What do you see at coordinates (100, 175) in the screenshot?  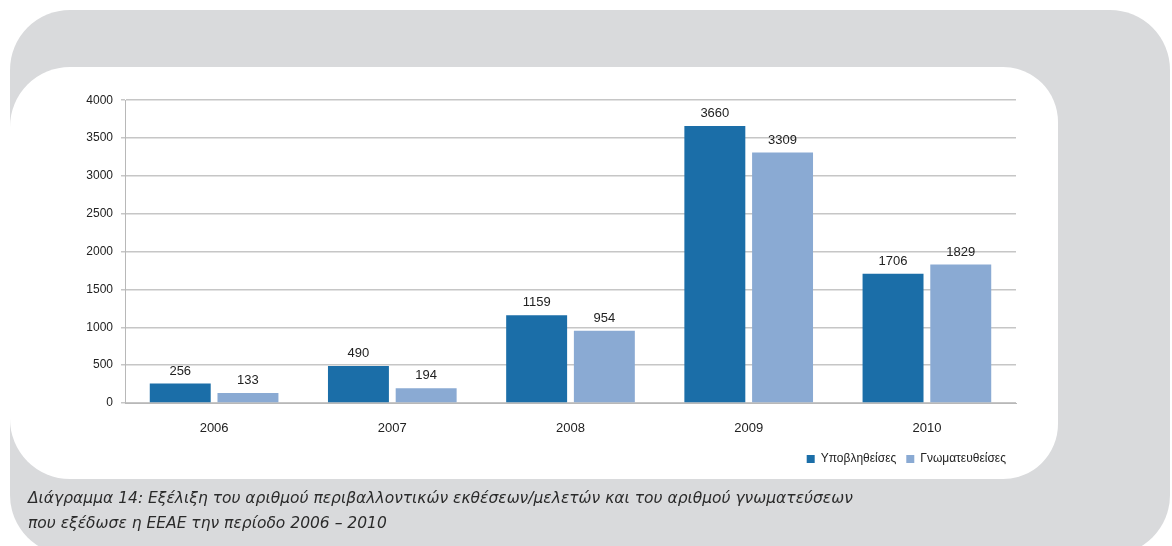 I see `y-tick-label: 3000` at bounding box center [100, 175].